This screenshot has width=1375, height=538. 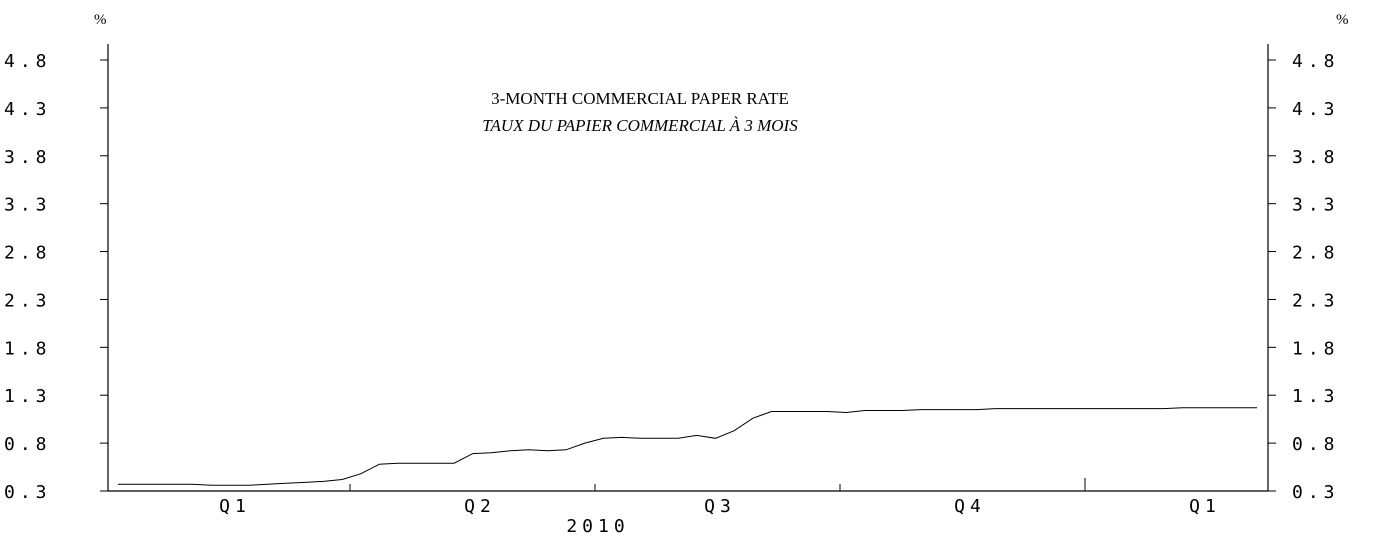 What do you see at coordinates (640, 125) in the screenshot?
I see `chart-subtitle: TAUX DU PAPIER COMMERCIAL À 3 MOIS` at bounding box center [640, 125].